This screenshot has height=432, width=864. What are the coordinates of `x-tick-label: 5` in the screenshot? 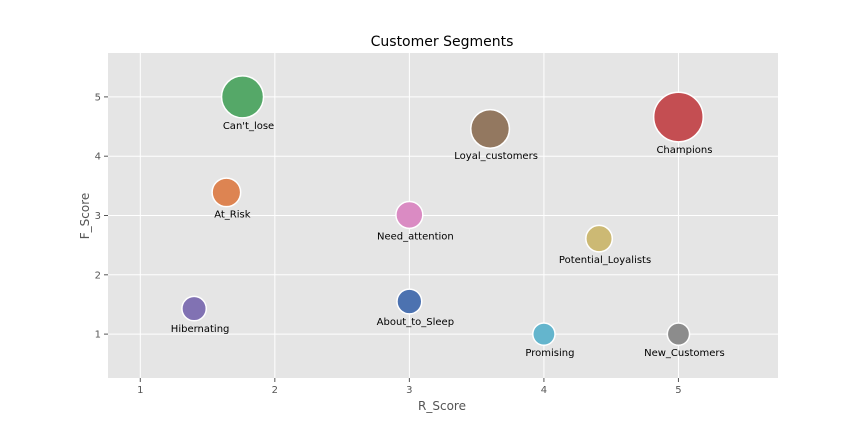 It's located at (678, 390).